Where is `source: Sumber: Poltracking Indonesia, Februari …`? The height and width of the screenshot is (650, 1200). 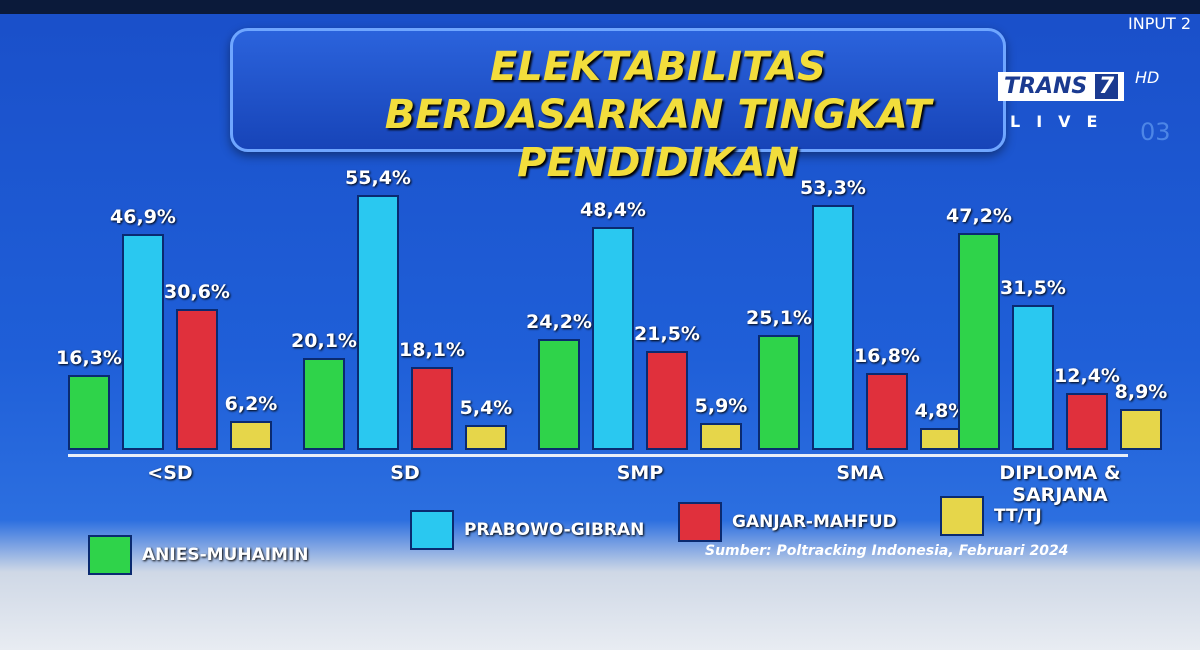
source: Sumber: Poltracking Indonesia, Februari … is located at coordinates (887, 551).